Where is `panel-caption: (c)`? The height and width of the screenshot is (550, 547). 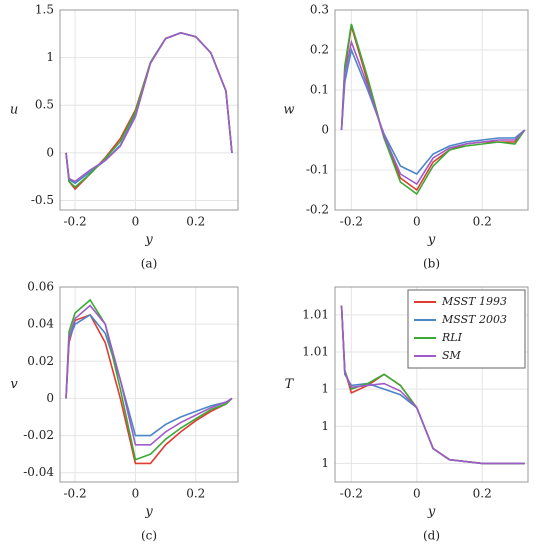 panel-caption: (c) is located at coordinates (149, 536).